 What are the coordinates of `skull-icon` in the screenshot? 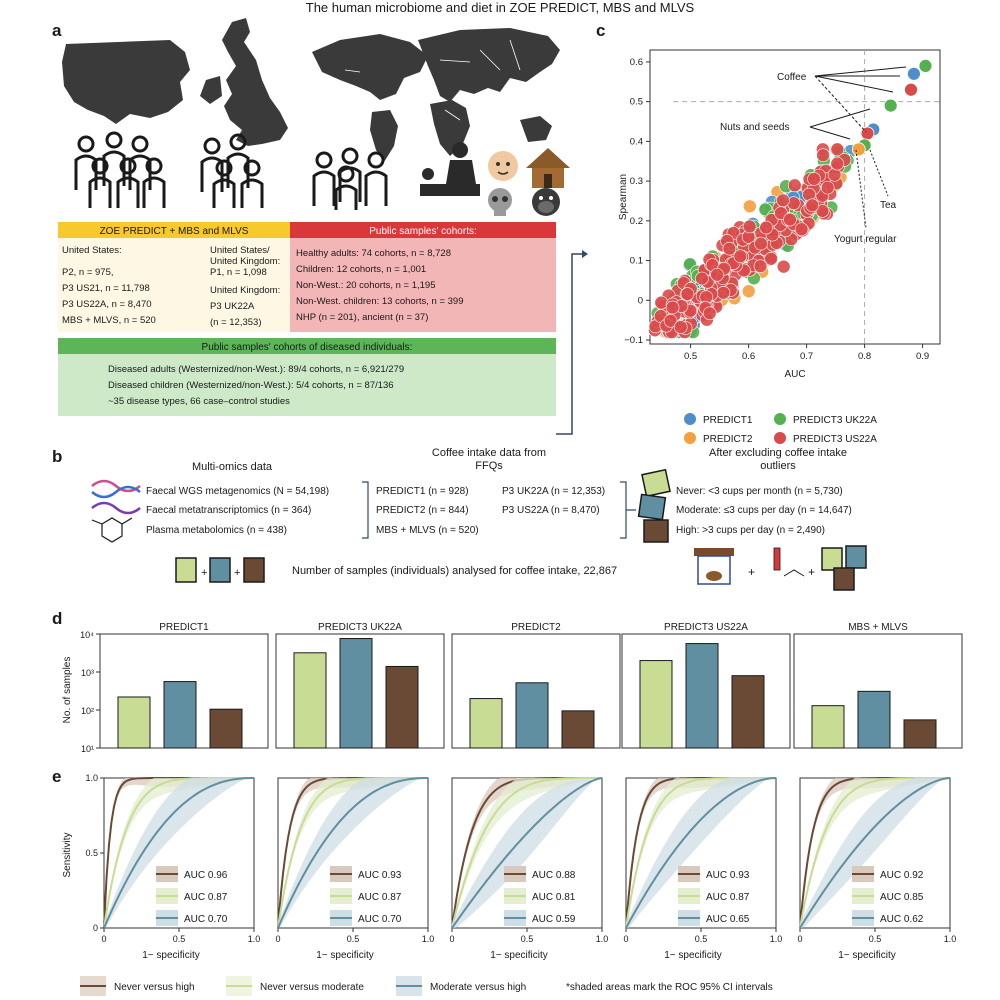 It's located at (500, 202).